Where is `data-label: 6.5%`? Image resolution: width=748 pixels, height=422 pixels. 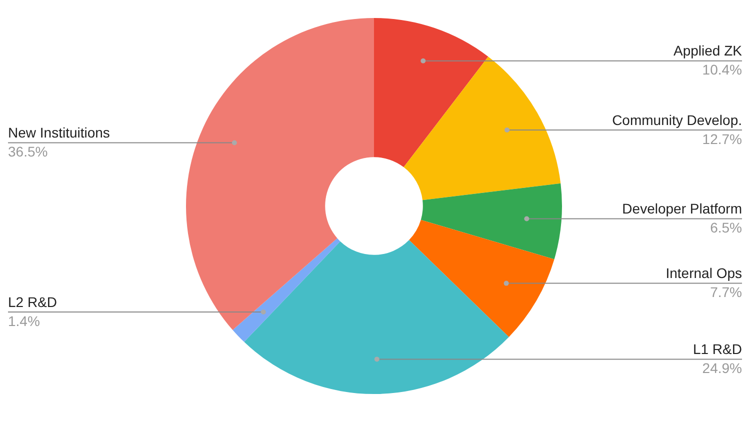
data-label: 6.5% is located at coordinates (726, 228).